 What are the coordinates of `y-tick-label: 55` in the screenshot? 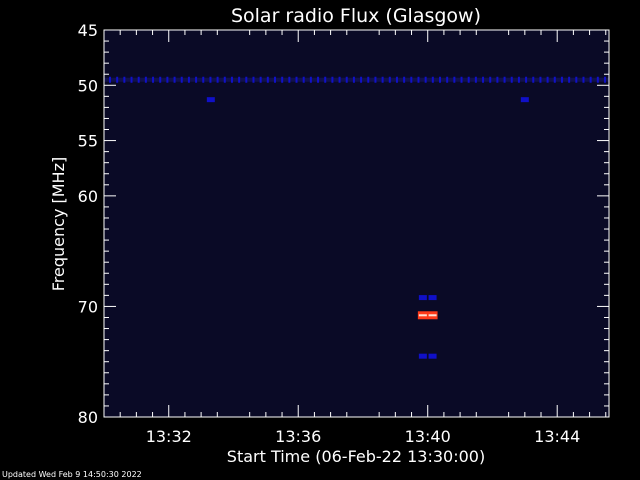 It's located at (88, 141).